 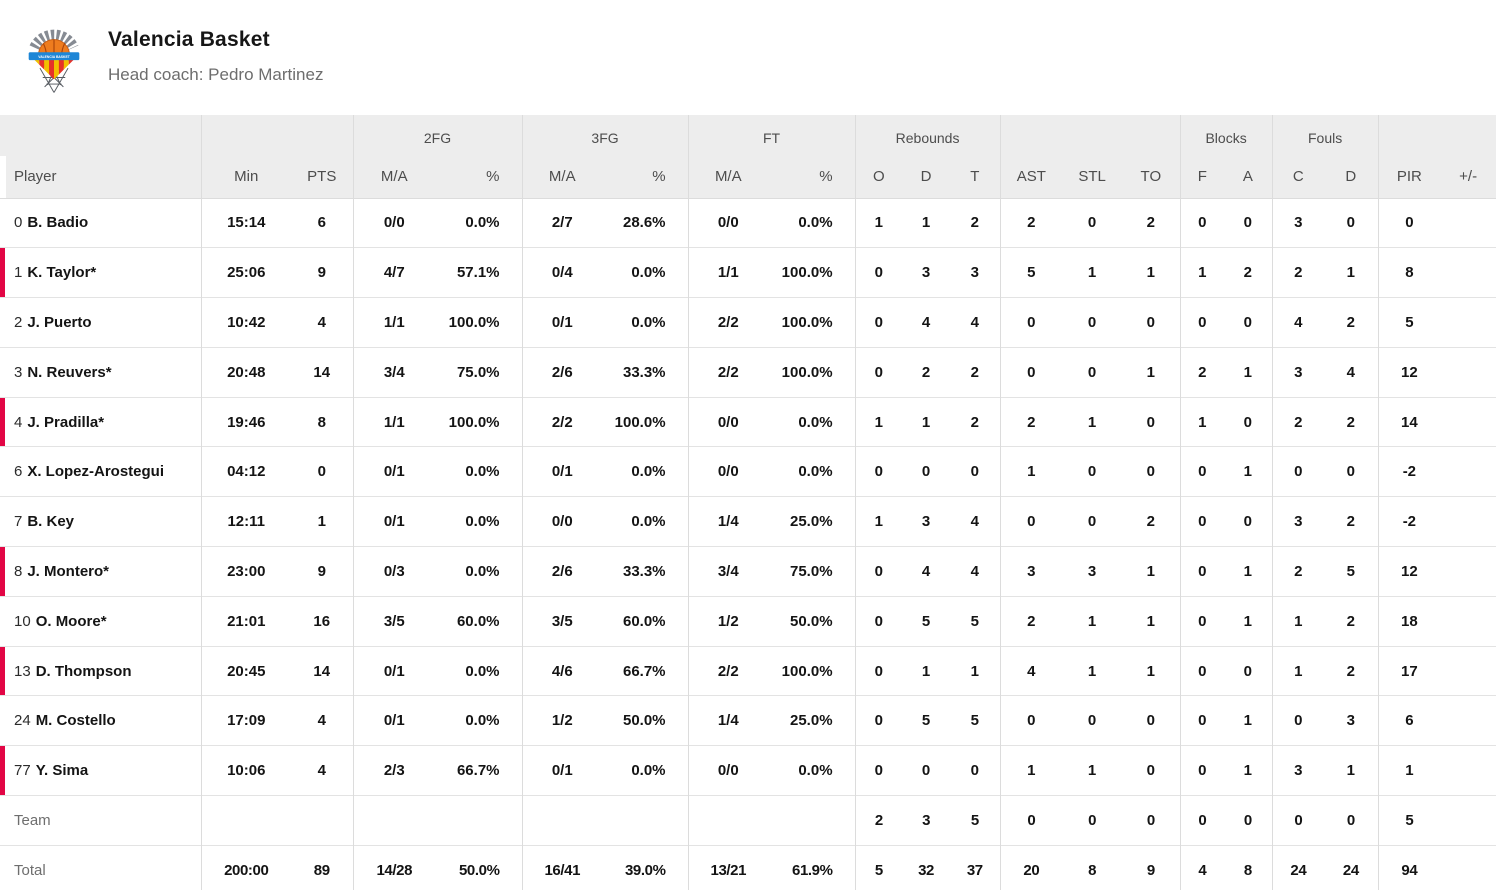 I want to click on pir: 94, so click(x=1409, y=867).